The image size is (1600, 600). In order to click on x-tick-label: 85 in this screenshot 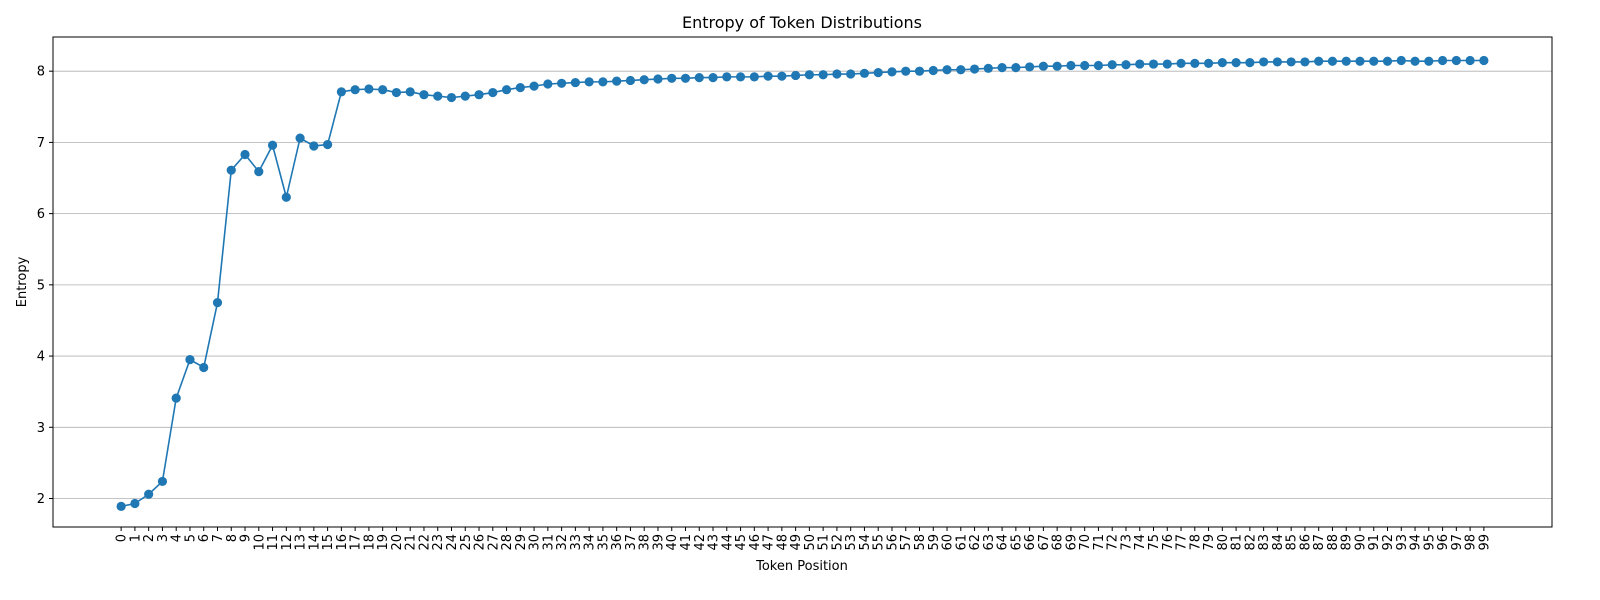, I will do `click(1292, 542)`.